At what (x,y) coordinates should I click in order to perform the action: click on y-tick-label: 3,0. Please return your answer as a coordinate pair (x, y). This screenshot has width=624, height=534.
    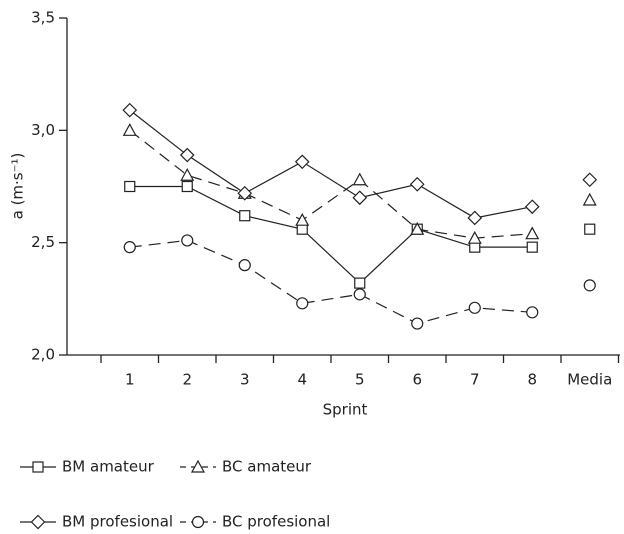
    Looking at the image, I should click on (43, 130).